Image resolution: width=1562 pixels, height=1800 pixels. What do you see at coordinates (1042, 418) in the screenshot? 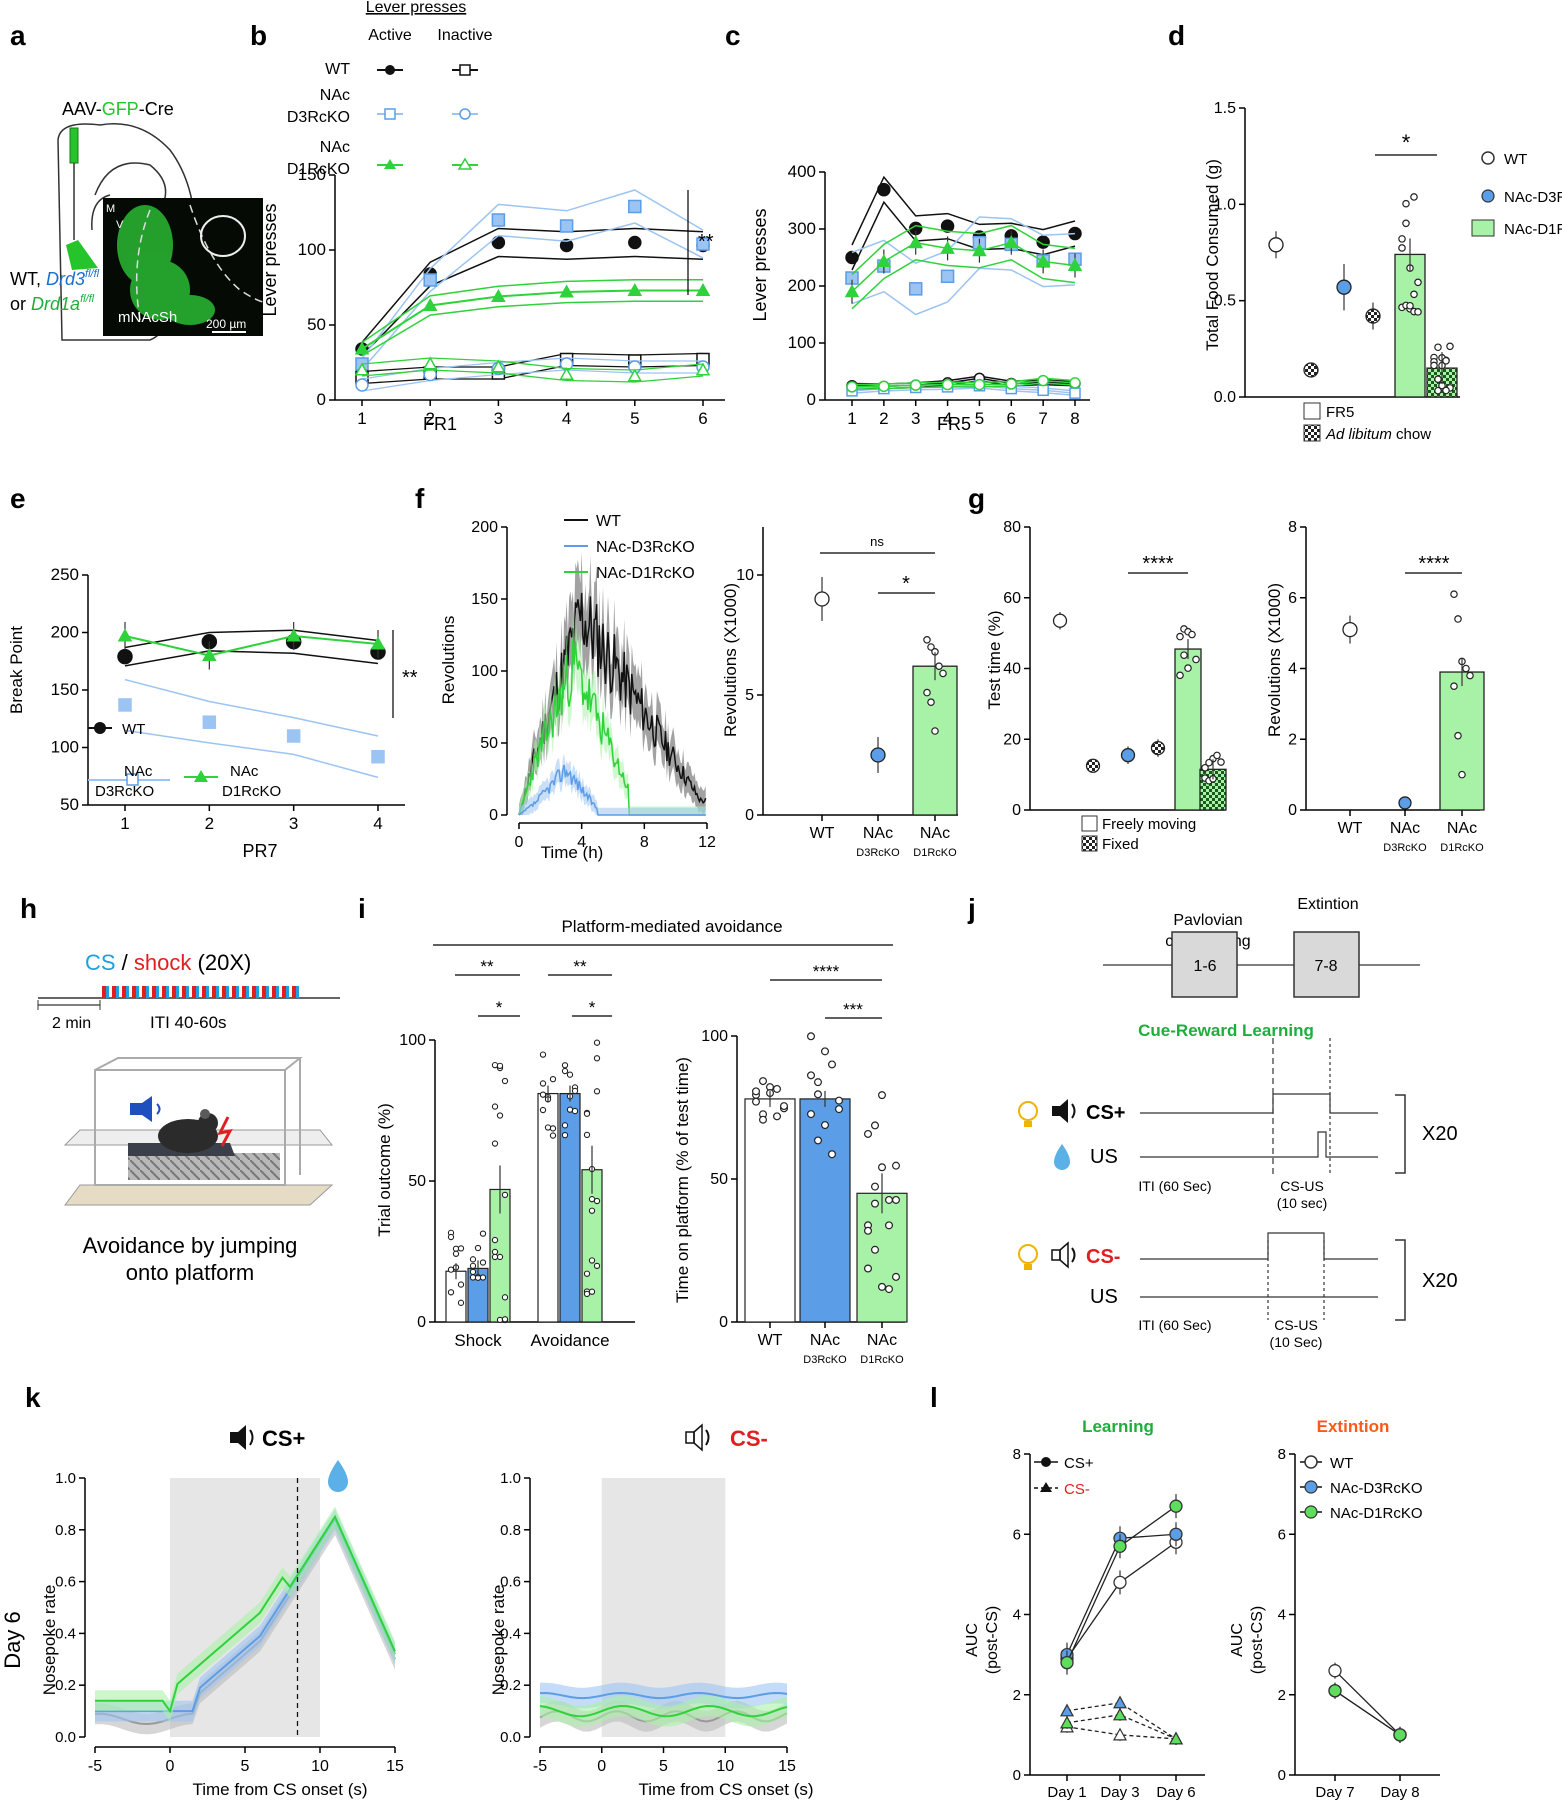
I see `x-tick-label: 7` at bounding box center [1042, 418].